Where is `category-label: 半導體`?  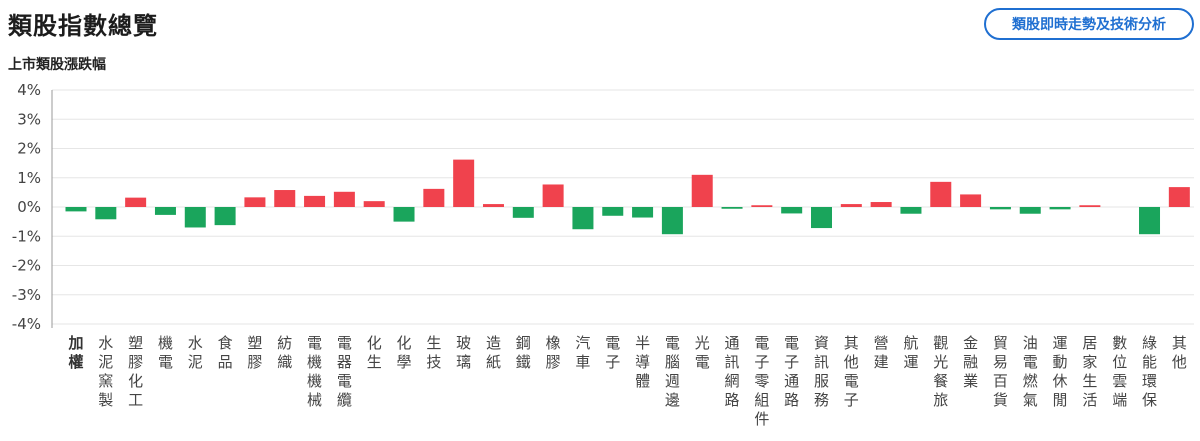 category-label: 半導體 is located at coordinates (642, 362).